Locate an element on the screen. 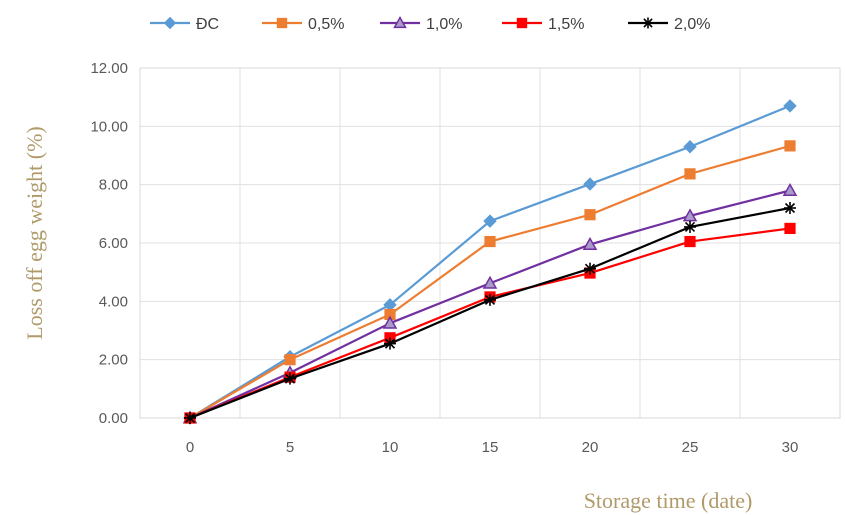  legend-label: 1,5% is located at coordinates (566, 24).